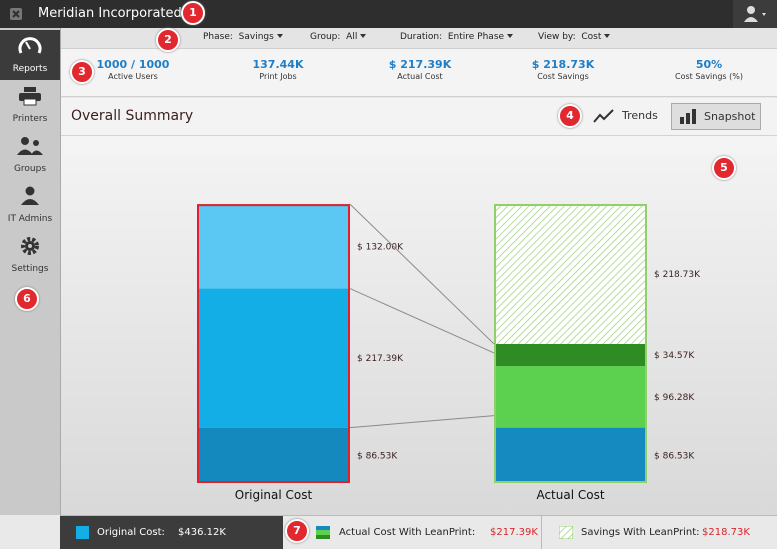 The image size is (777, 549). Describe the element at coordinates (30, 55) in the screenshot. I see `nav-reports: Reports` at that location.